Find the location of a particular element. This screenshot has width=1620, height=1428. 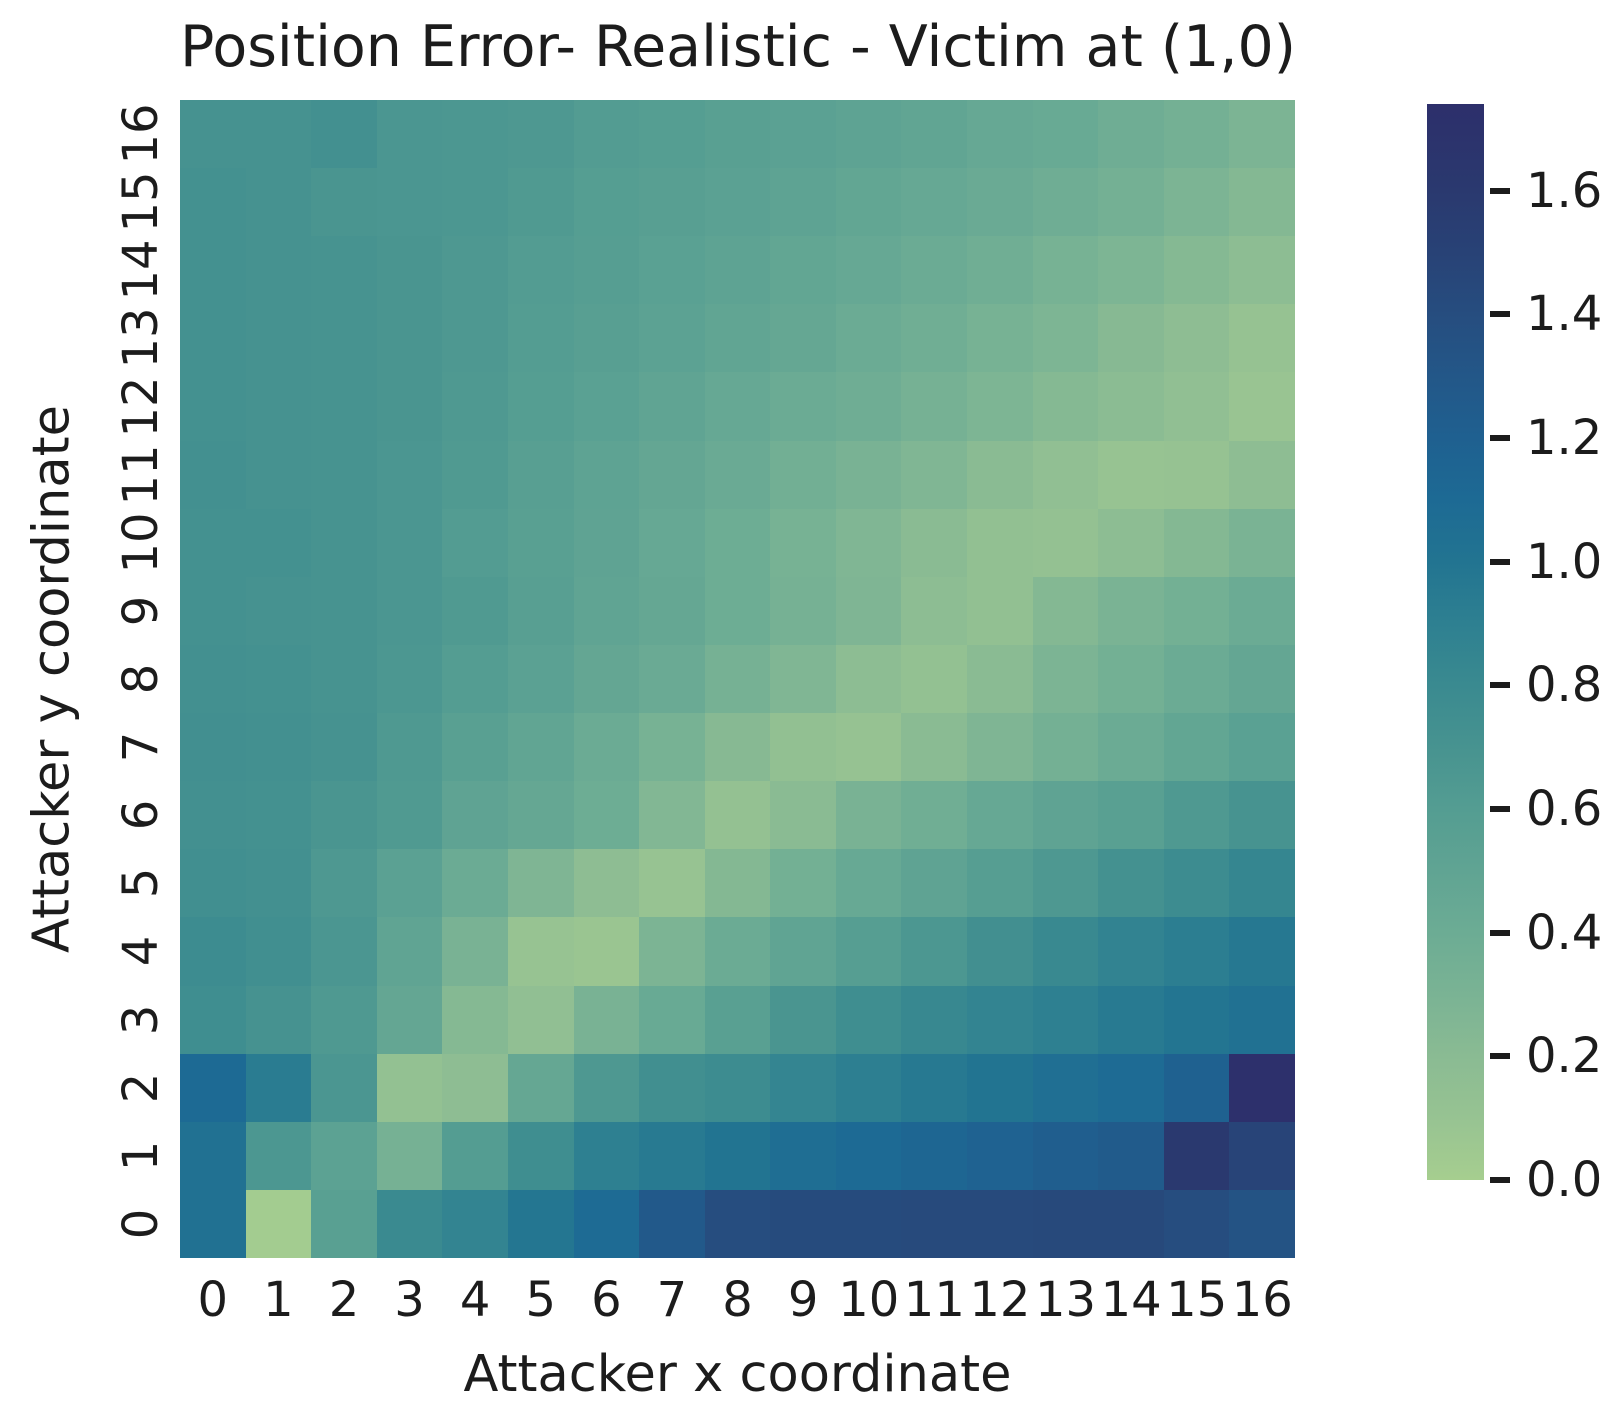

x-tick-label: 2 is located at coordinates (344, 1300).